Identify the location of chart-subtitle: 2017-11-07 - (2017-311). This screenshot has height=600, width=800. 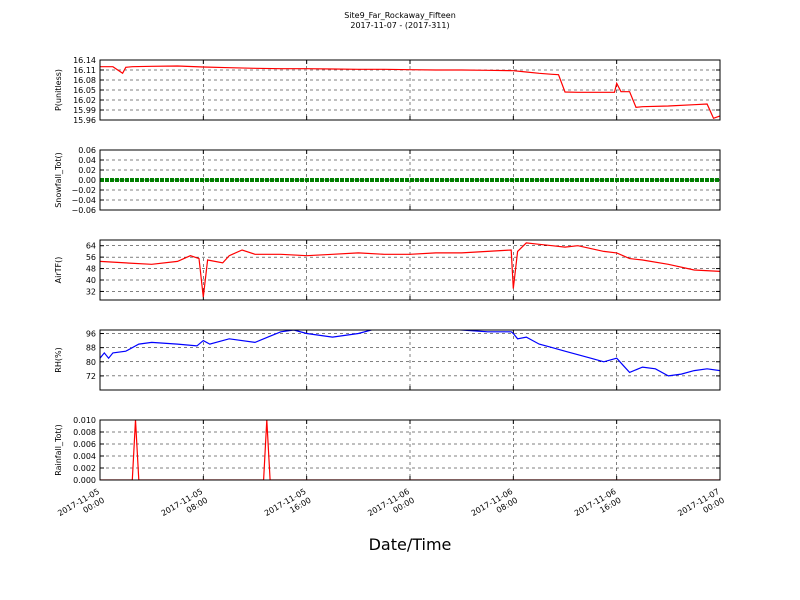
(400, 25).